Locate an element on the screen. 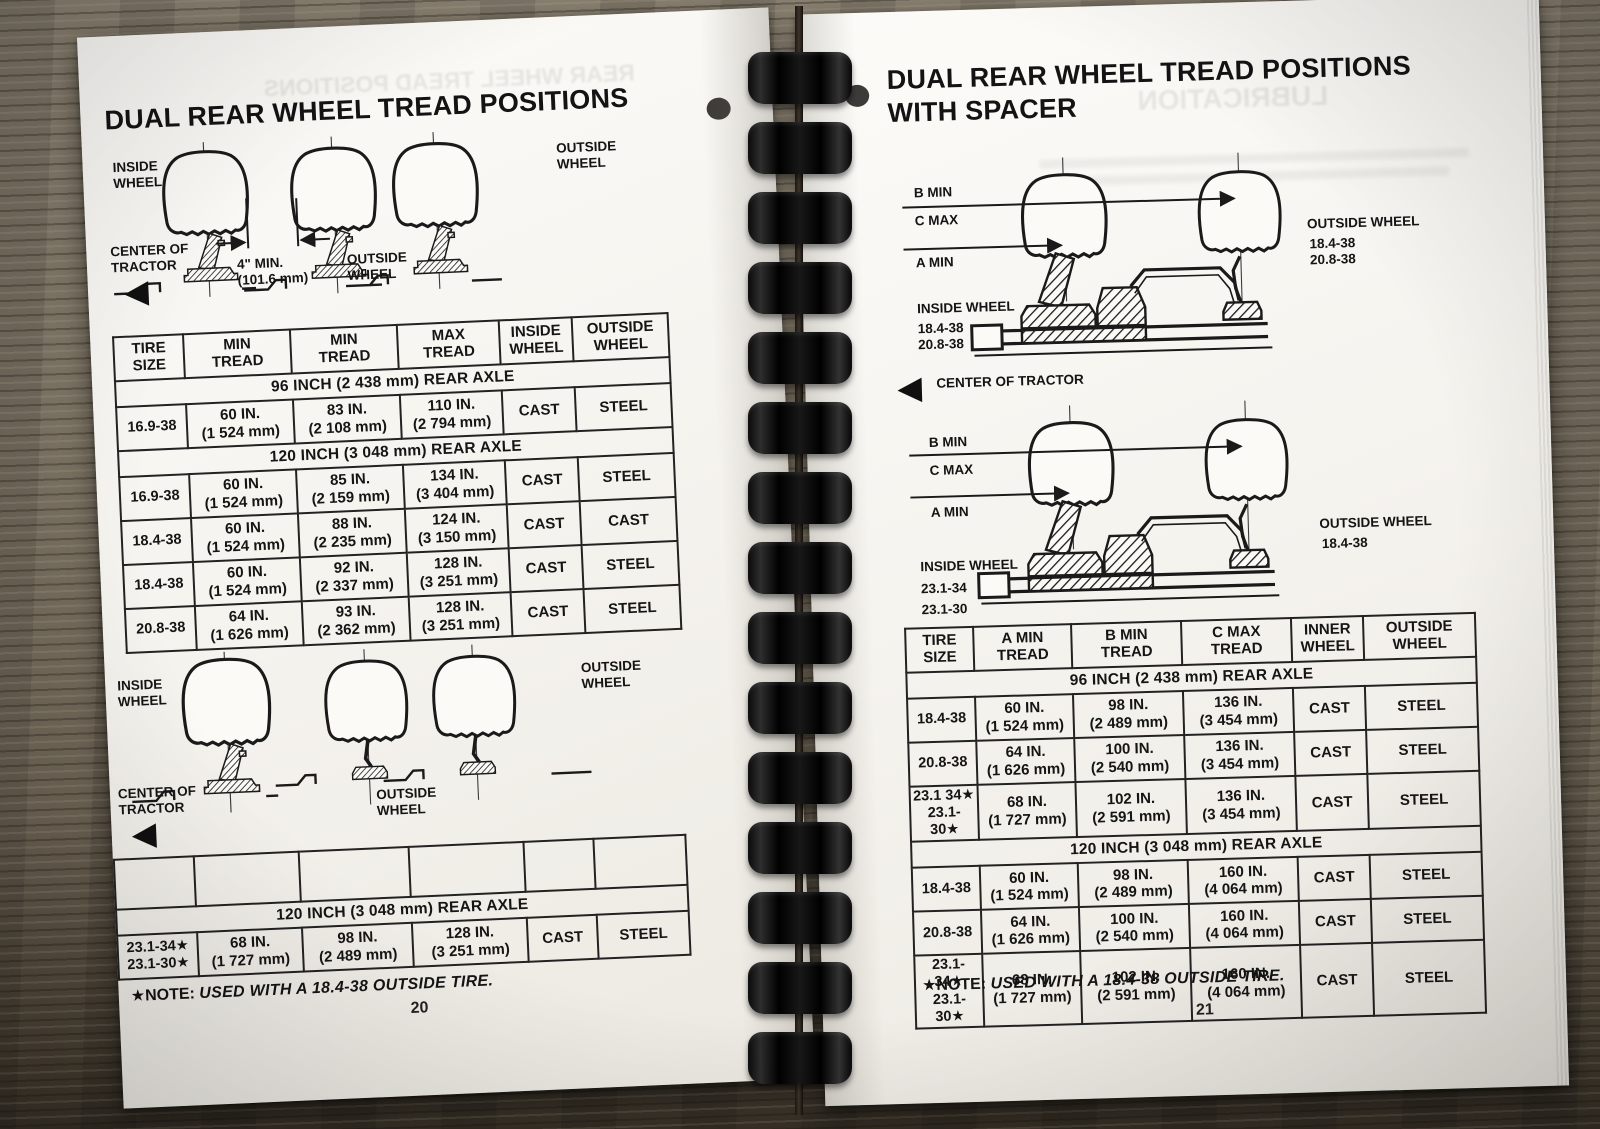 Image resolution: width=1600 pixels, height=1129 pixels. data-cell: 110 IN. (2 794 mm) is located at coordinates (451, 414).